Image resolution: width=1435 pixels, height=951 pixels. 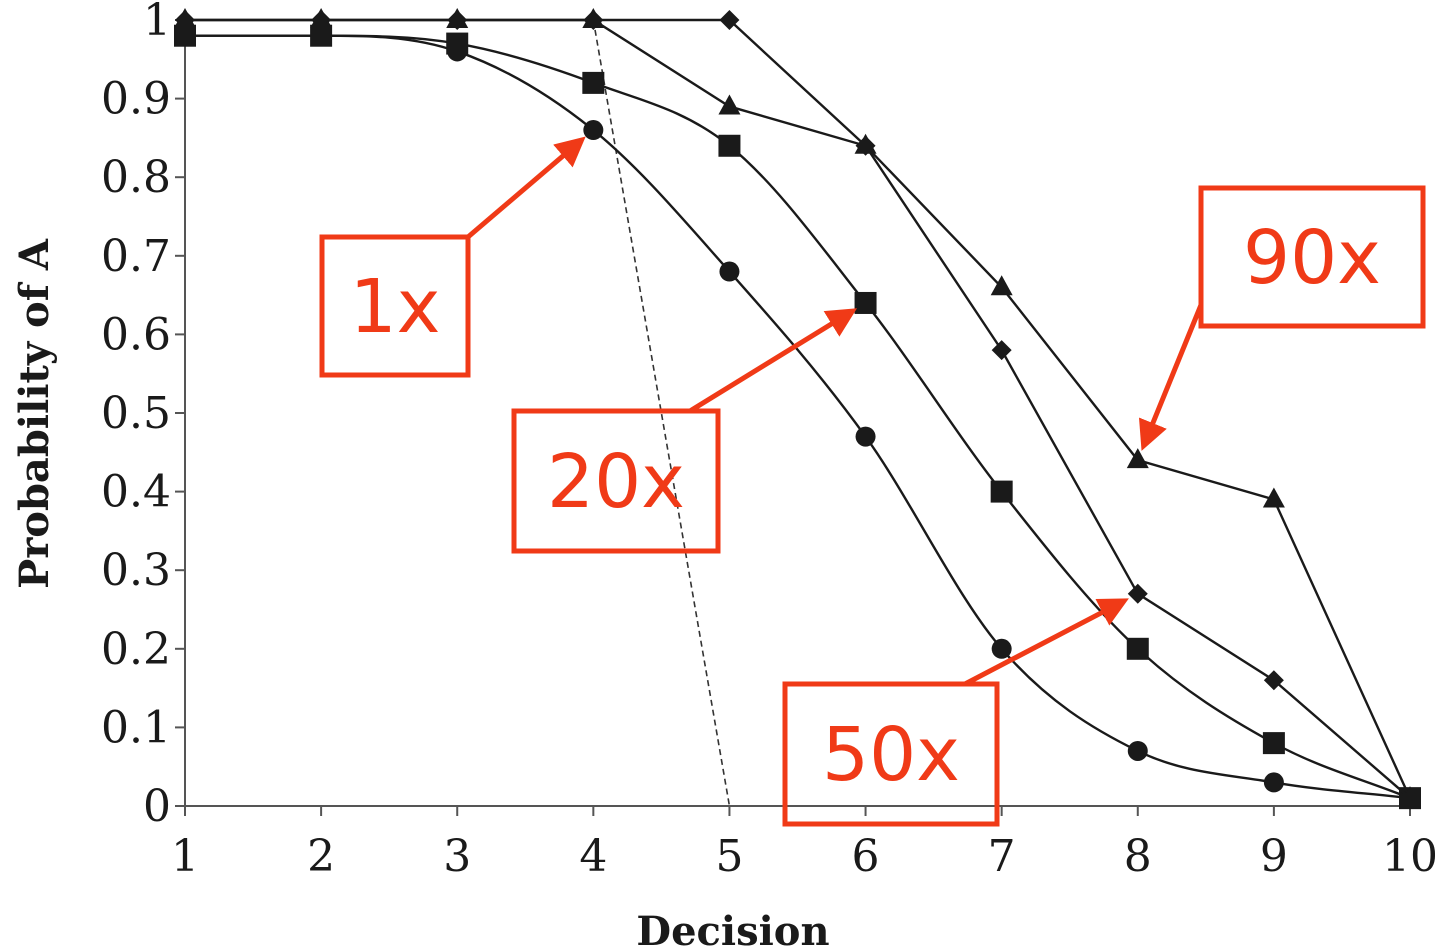 What do you see at coordinates (729, 856) in the screenshot?
I see `x-tick-label: 5` at bounding box center [729, 856].